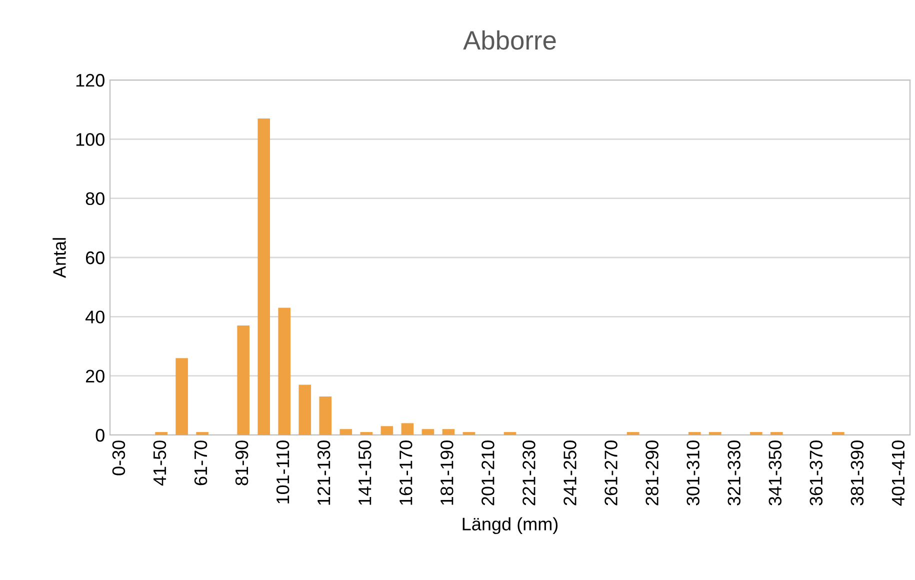 The image size is (915, 580). Describe the element at coordinates (94, 317) in the screenshot. I see `y-tick-label: 40` at that location.